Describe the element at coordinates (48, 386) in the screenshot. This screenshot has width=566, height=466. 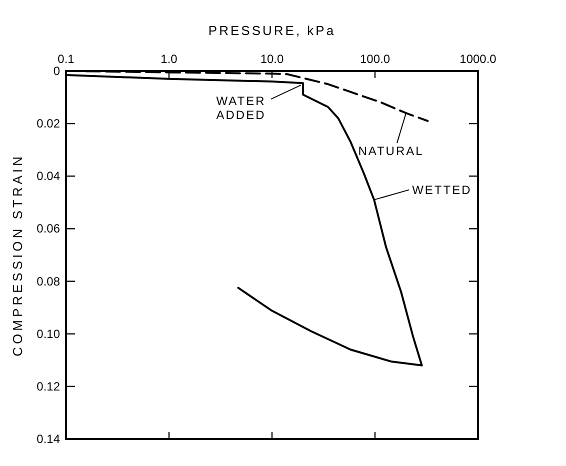
I see `y-tick-label: 0.12` at that location.